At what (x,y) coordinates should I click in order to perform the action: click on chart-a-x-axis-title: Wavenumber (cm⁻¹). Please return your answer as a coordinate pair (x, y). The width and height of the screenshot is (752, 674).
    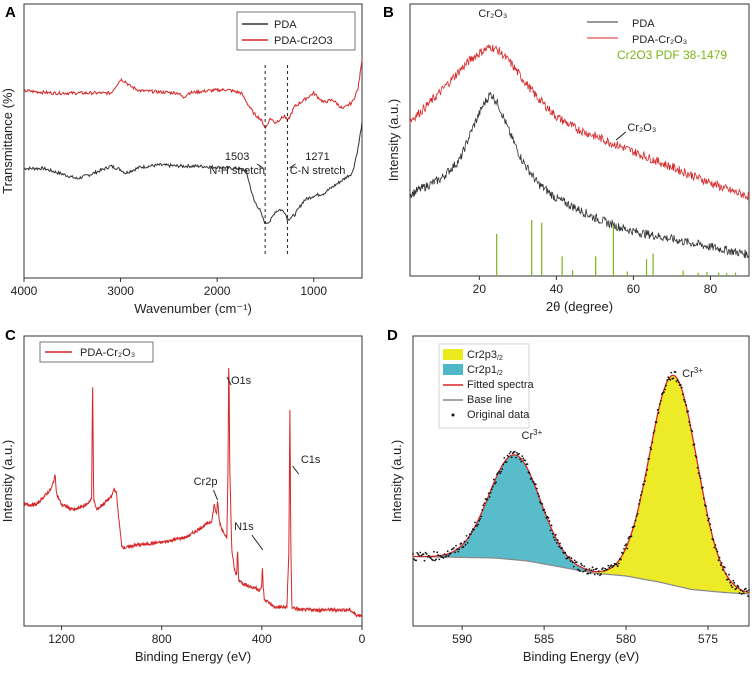
    Looking at the image, I should click on (193, 308).